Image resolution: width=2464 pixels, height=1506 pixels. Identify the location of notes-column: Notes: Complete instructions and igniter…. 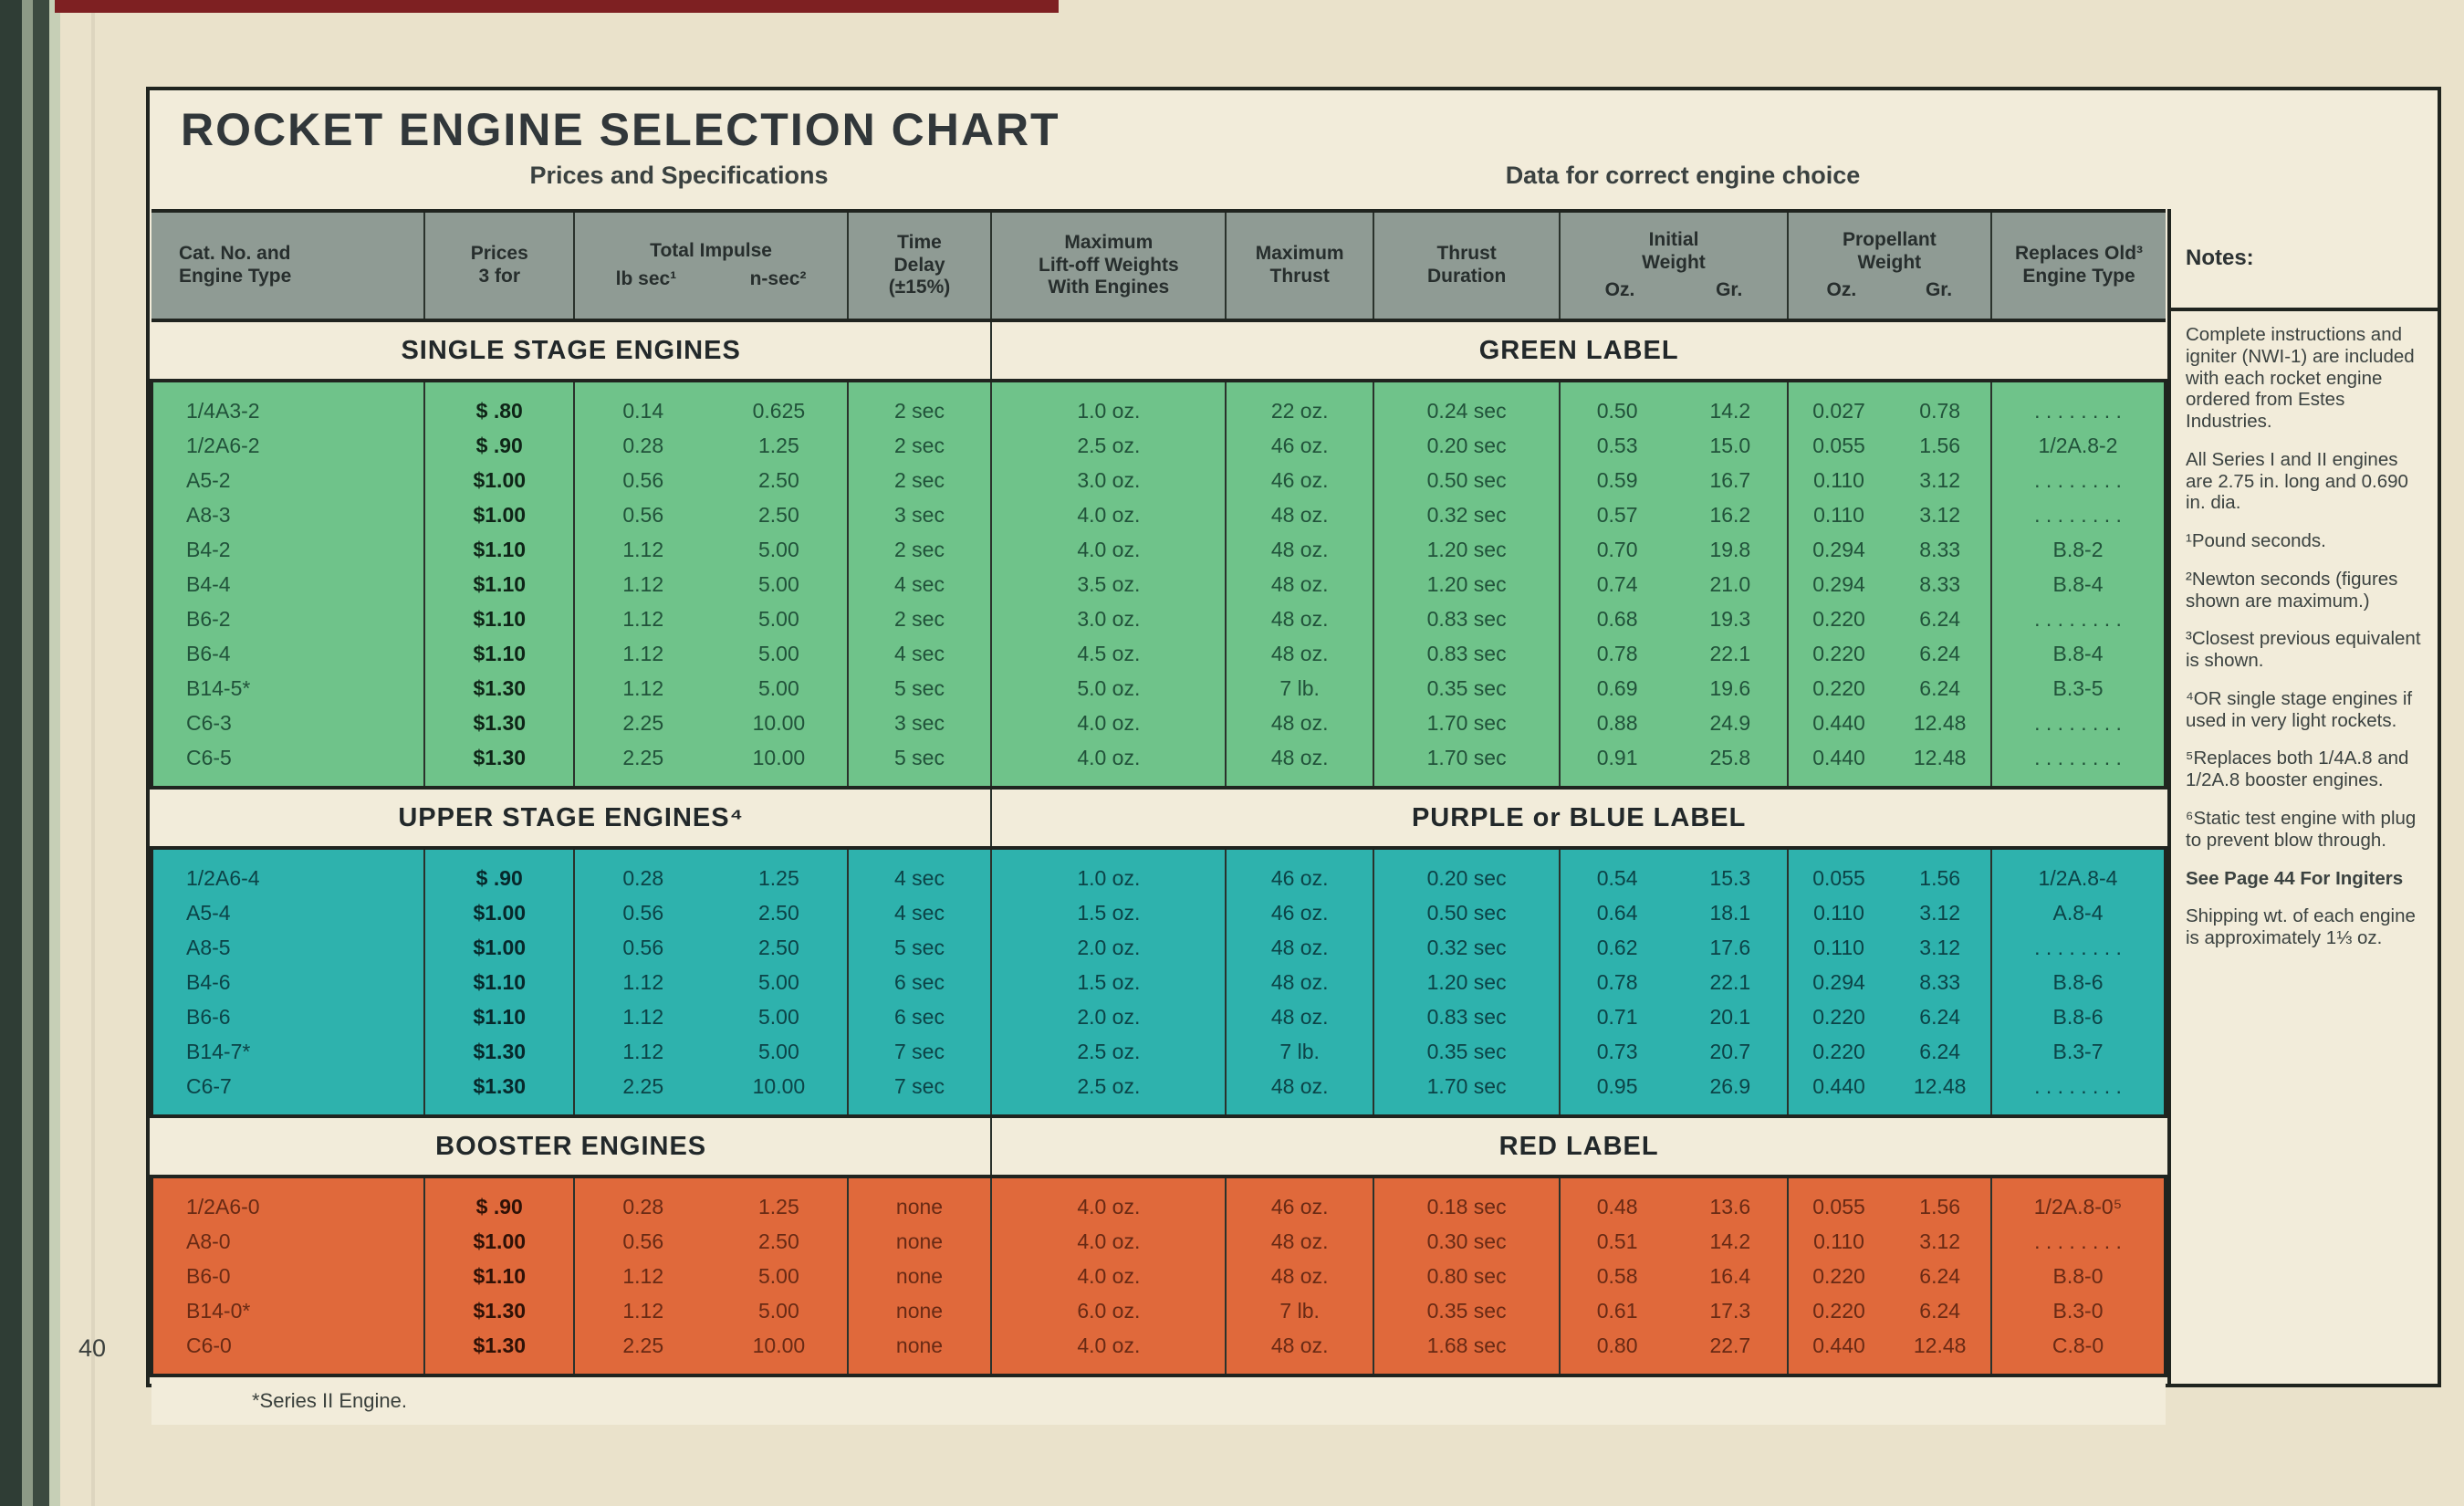
(2302, 796).